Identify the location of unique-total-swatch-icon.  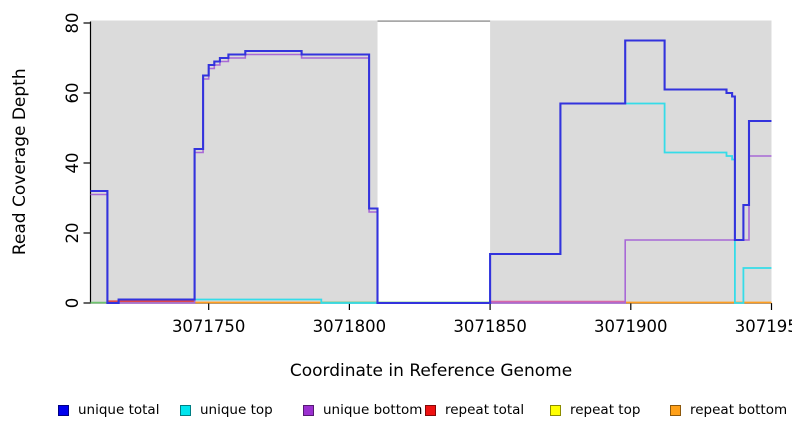
(63, 410).